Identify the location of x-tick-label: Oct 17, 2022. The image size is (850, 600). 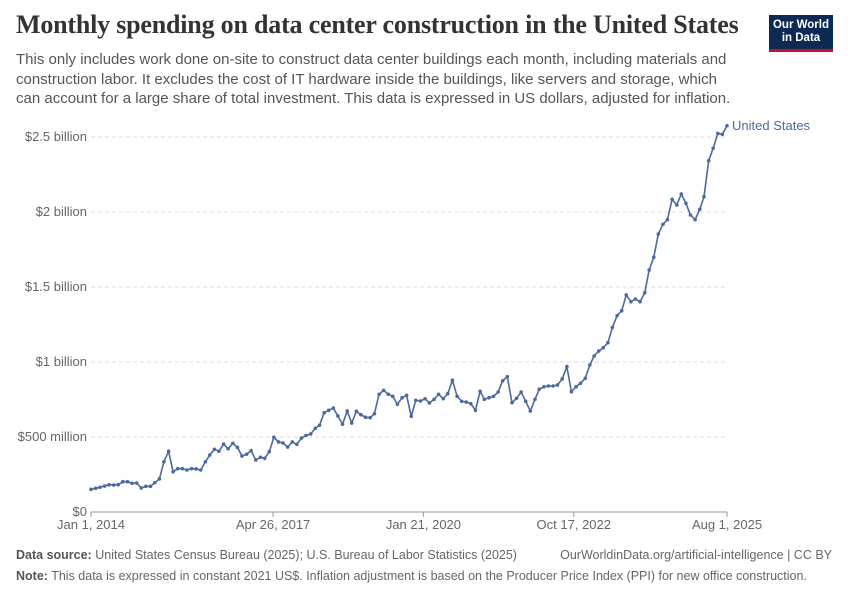
(574, 524).